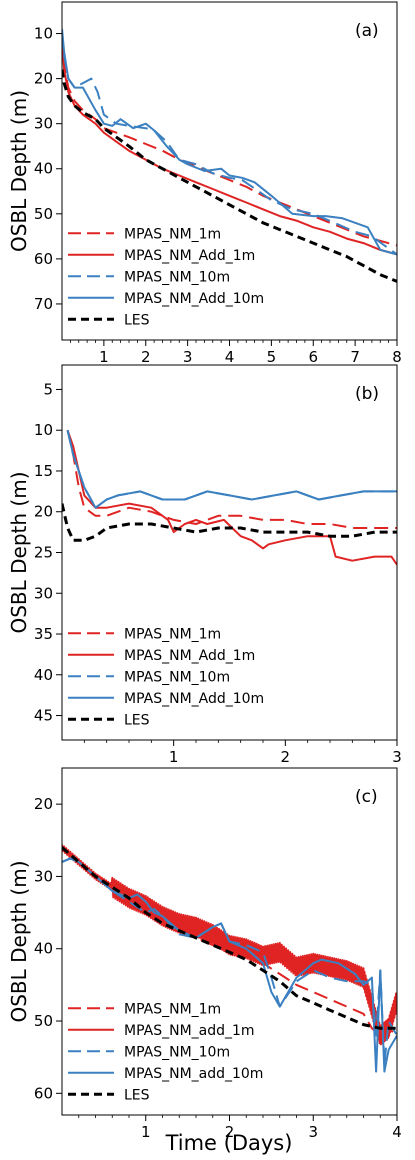 The width and height of the screenshot is (415, 1160). What do you see at coordinates (193, 1074) in the screenshot?
I see `legend-entry: MPAS_NM_add_10m` at bounding box center [193, 1074].